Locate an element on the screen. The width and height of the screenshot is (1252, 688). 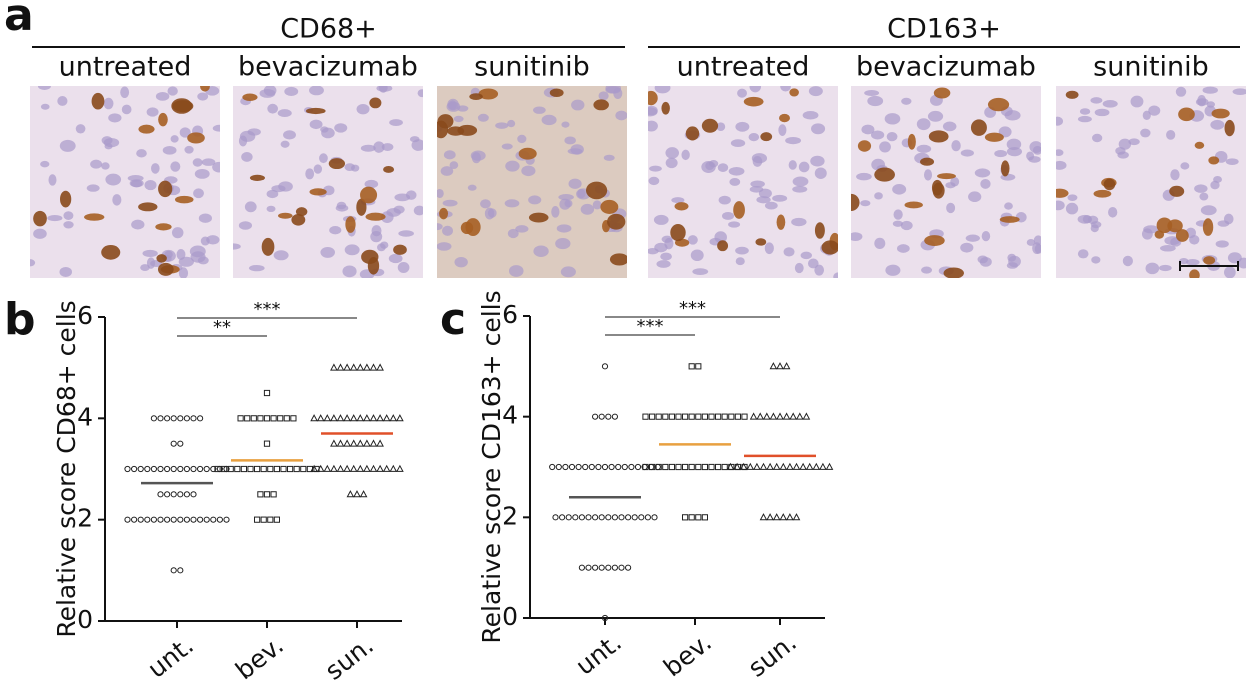
micrograph is located at coordinates (532, 182).